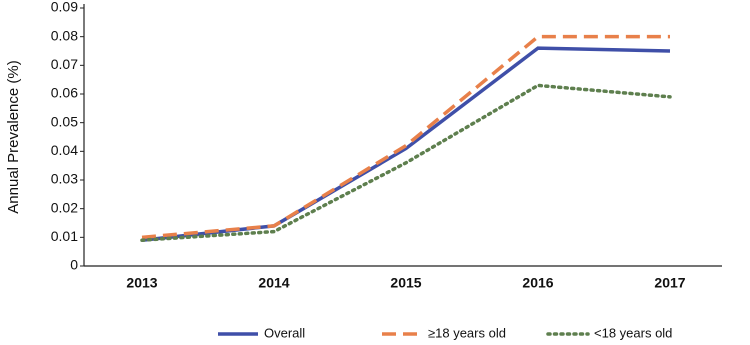 The height and width of the screenshot is (345, 750). What do you see at coordinates (64, 121) in the screenshot?
I see `y-tick-label: 0.05` at bounding box center [64, 121].